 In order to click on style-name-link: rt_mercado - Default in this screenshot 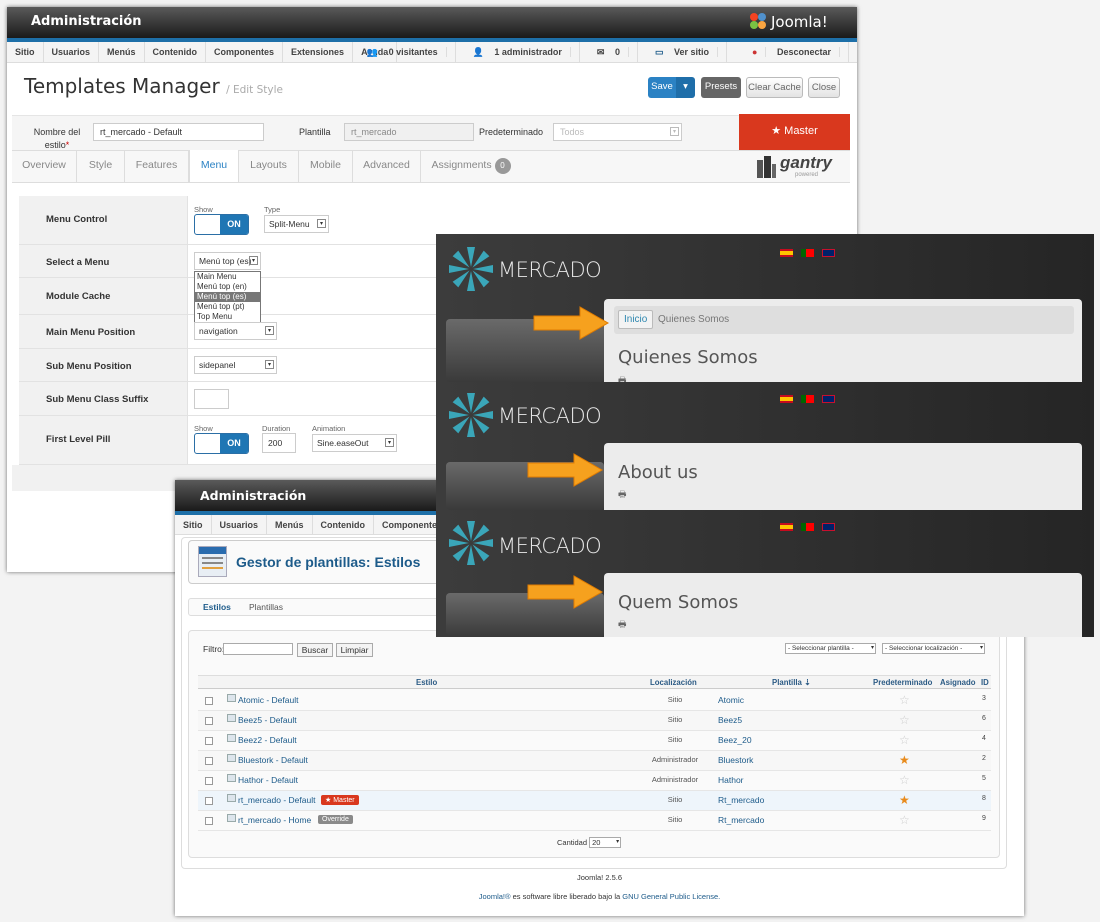, I will do `click(277, 800)`.